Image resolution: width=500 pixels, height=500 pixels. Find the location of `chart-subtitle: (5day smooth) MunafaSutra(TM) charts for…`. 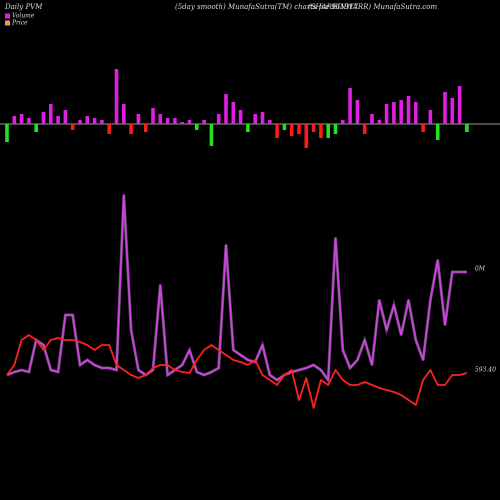

chart-subtitle: (5day smooth) MunafaSutra(TM) charts for… is located at coordinates (266, 7).